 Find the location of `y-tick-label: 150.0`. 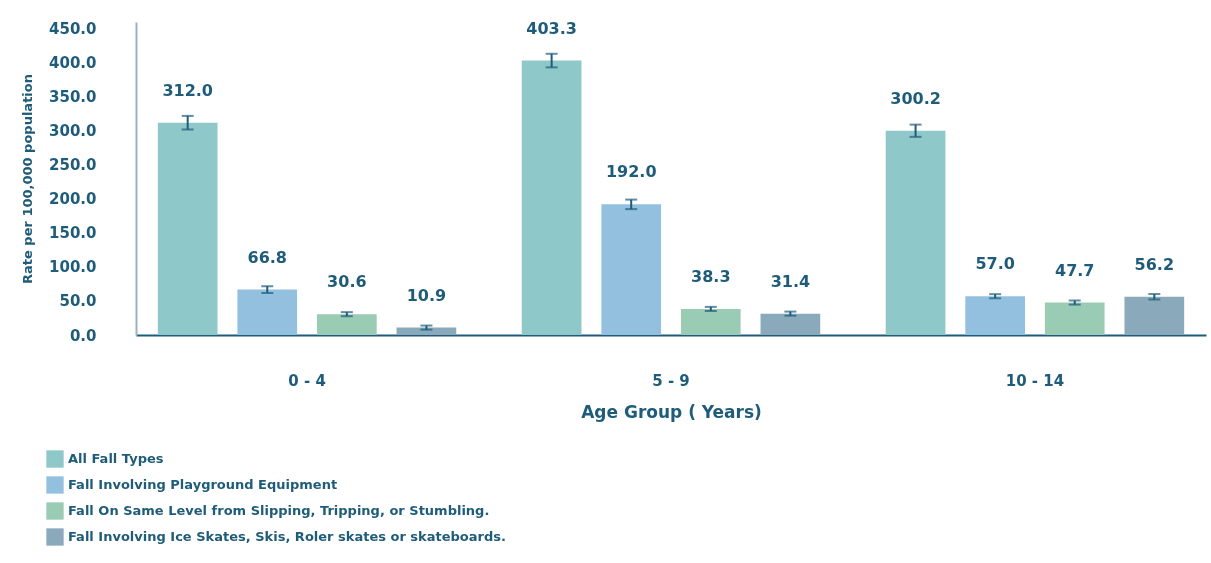

y-tick-label: 150.0 is located at coordinates (73, 233).